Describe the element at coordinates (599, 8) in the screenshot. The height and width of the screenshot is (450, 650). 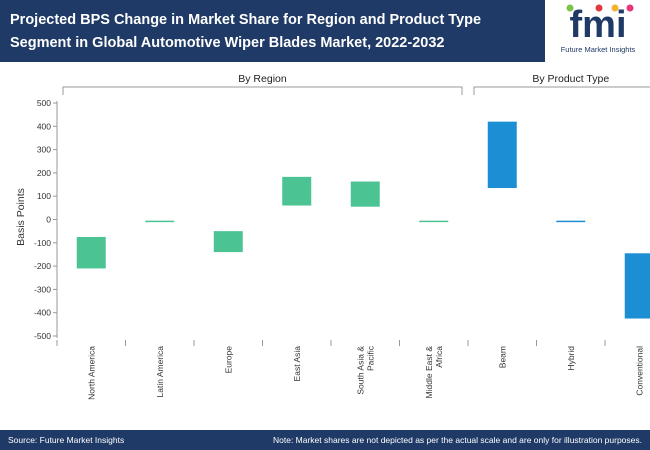
I see `logo-dot-red-icon` at that location.